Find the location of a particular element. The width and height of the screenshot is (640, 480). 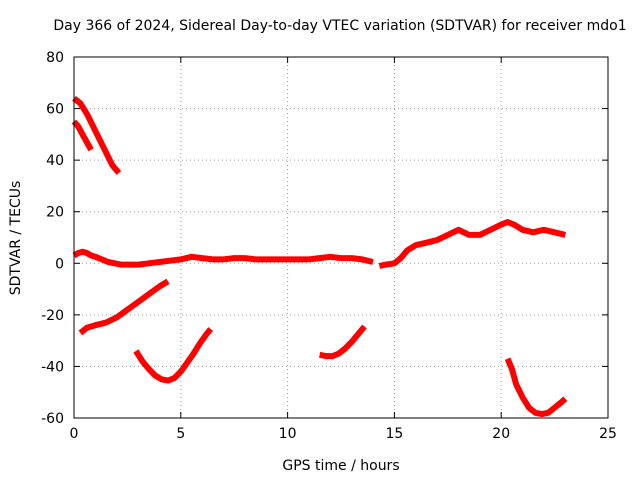

y-tick-label: 20 is located at coordinates (55, 213).